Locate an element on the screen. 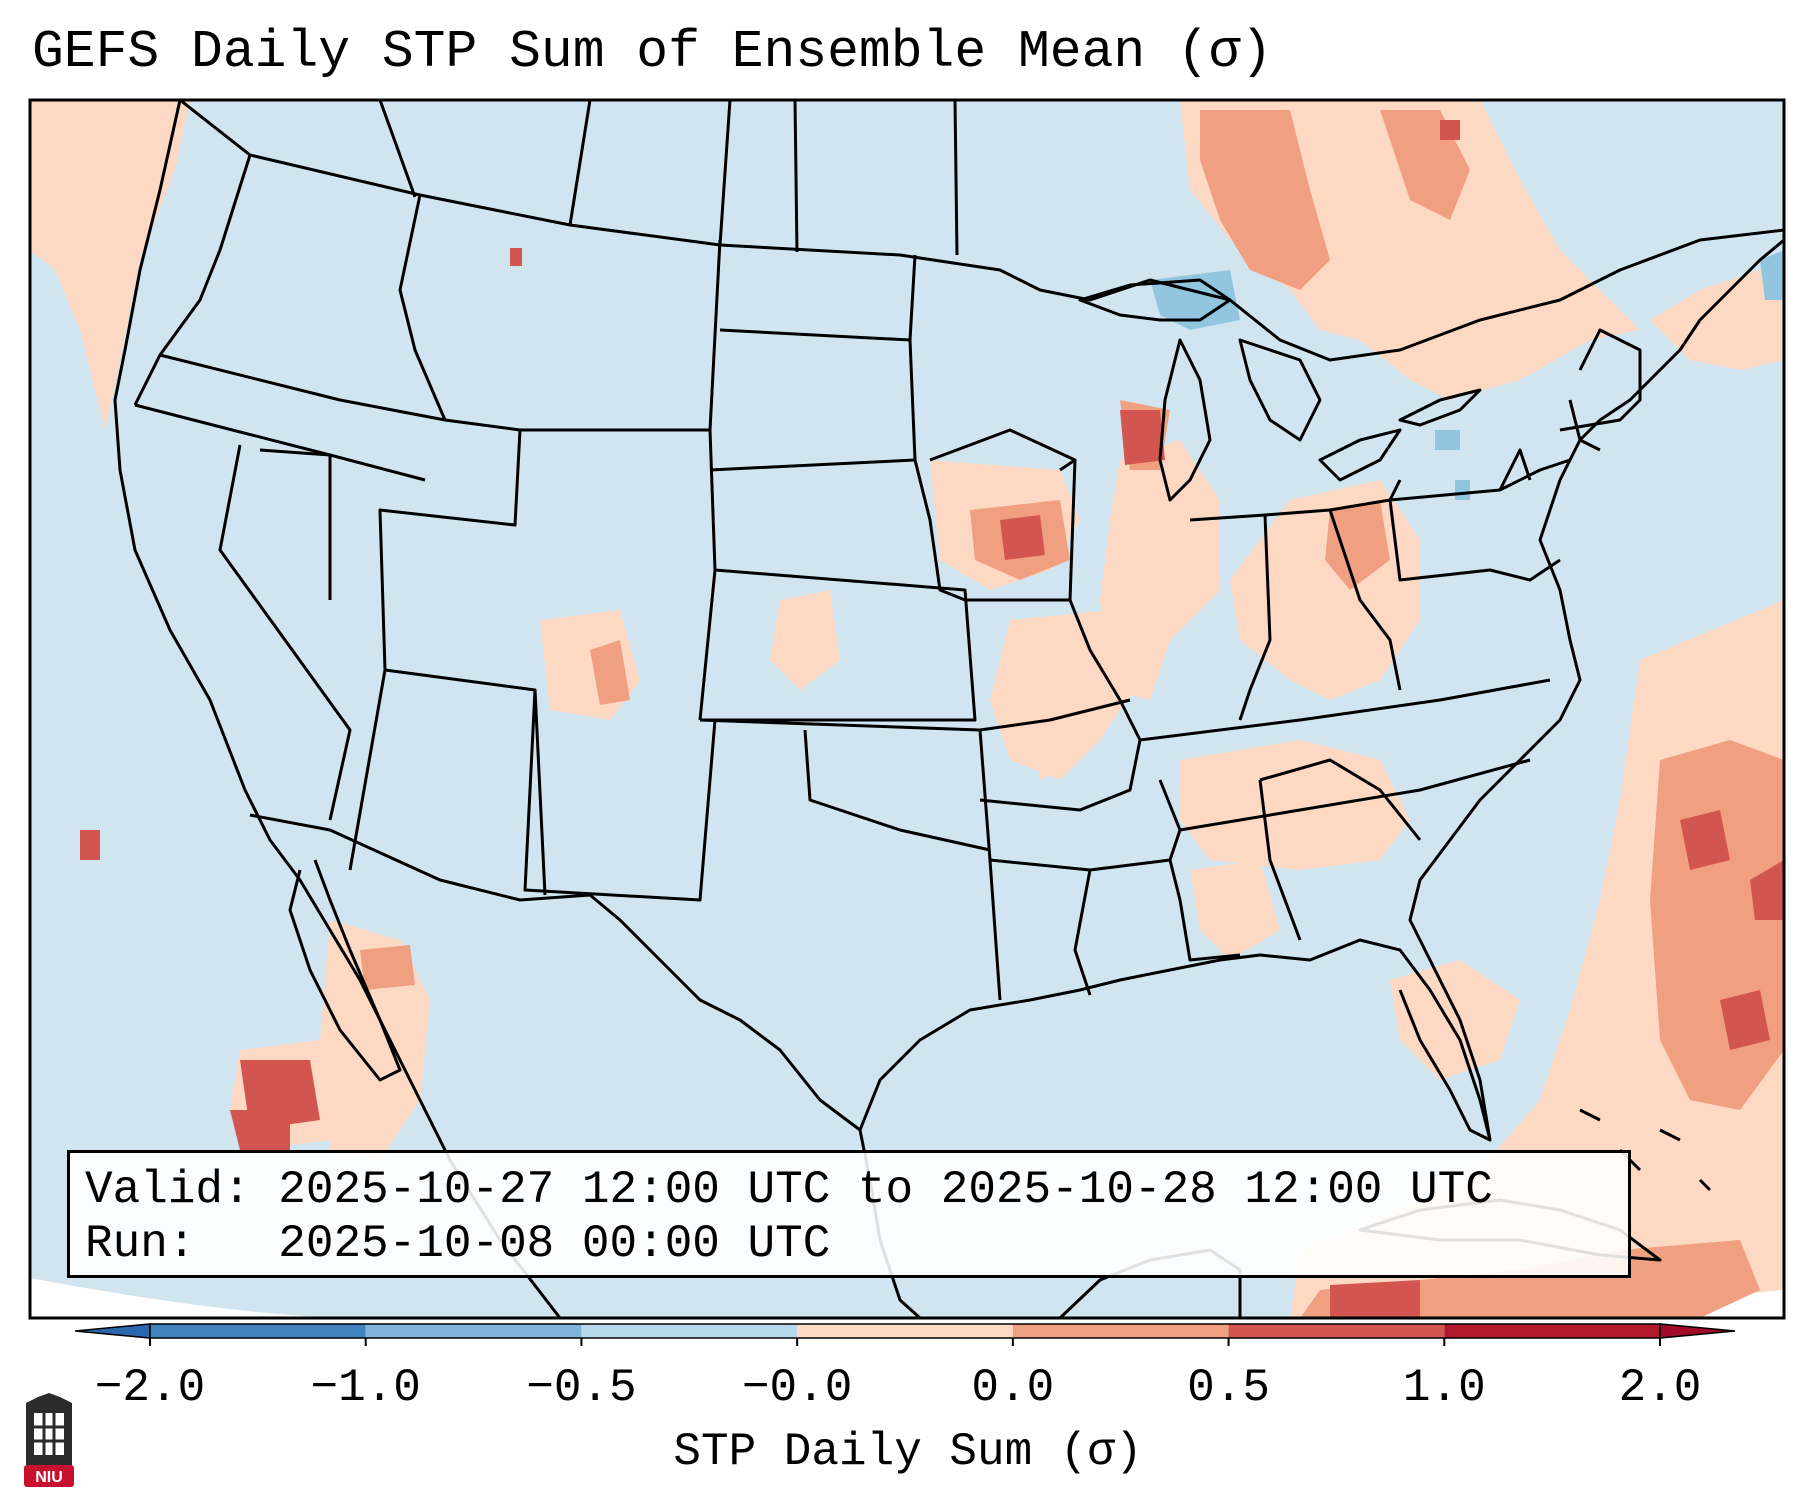 The height and width of the screenshot is (1506, 1803). logo-window is located at coordinates (49, 1434).